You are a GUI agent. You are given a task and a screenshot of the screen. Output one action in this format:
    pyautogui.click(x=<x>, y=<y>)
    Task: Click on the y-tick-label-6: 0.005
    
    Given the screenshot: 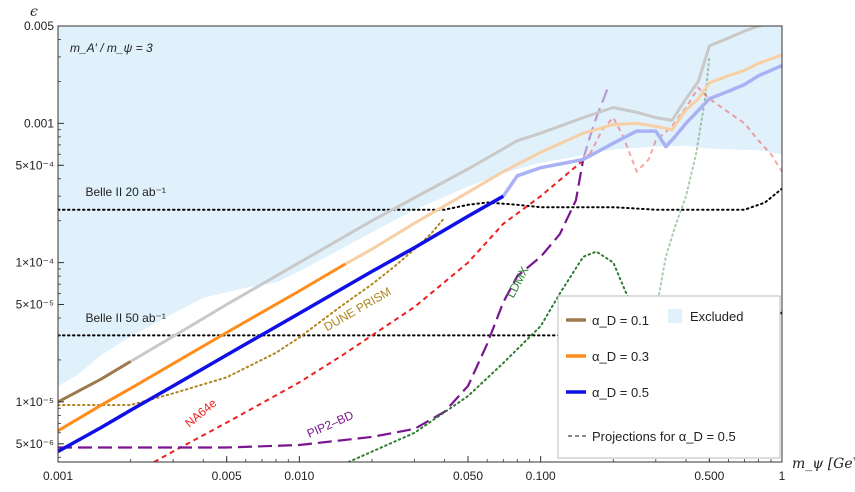 What is the action you would take?
    pyautogui.click(x=39, y=26)
    